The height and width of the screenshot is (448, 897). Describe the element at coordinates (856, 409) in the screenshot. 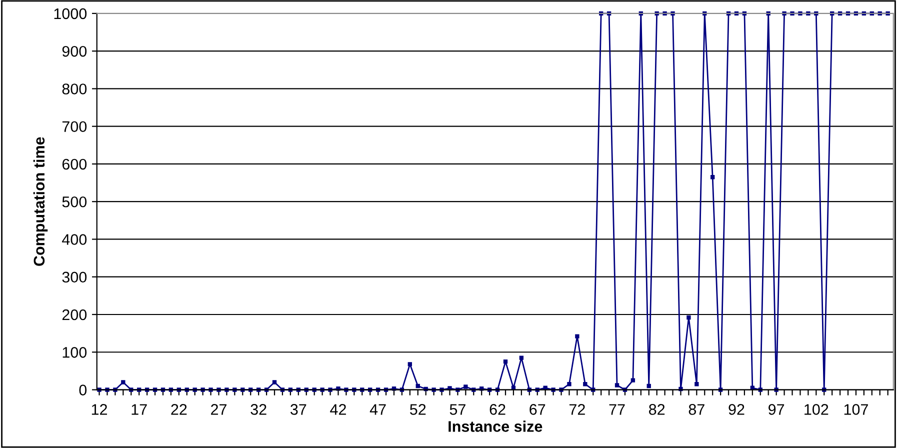

I see `x-tick-label: 107` at that location.